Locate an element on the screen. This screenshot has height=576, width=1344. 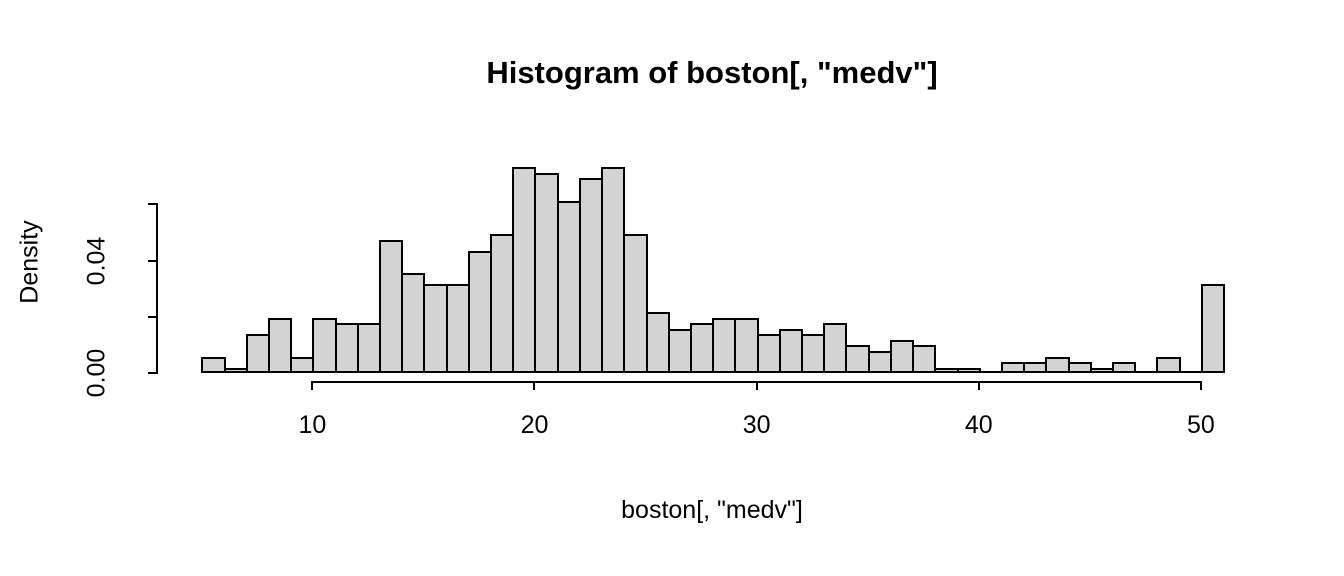
x-axis-title: boston[, "medv"] is located at coordinates (712, 510).